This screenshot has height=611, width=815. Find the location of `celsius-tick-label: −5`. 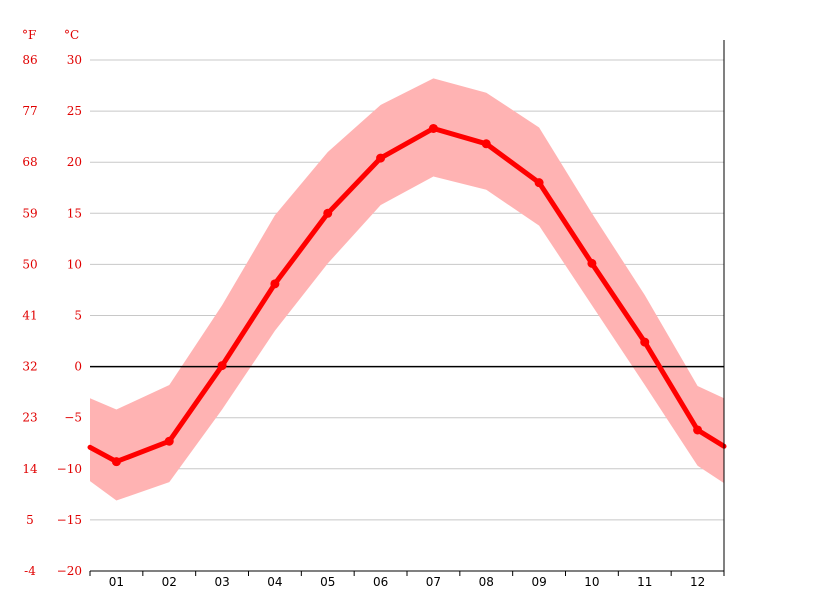

celsius-tick-label: −5 is located at coordinates (73, 418).